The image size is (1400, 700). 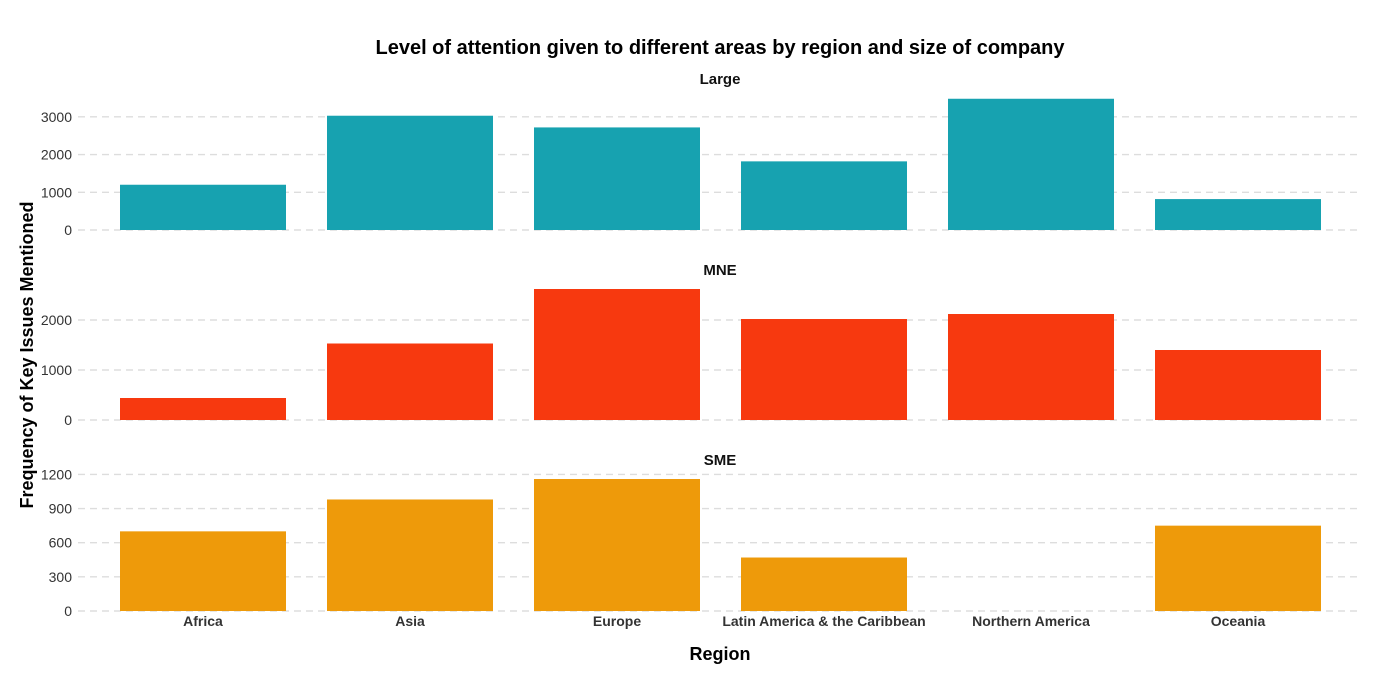 I want to click on y-tick-label-sme: 1200, so click(x=56, y=474).